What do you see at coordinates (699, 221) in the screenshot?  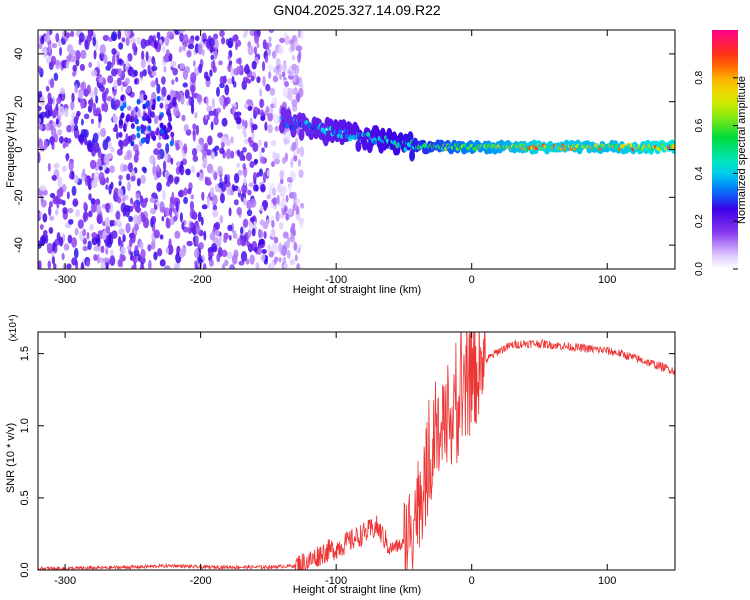 I see `colorbar-tick-label: 0.2` at bounding box center [699, 221].